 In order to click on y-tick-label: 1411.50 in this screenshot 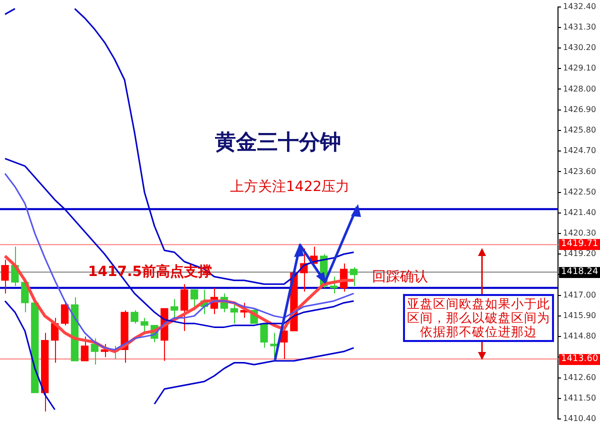, I will do `click(579, 397)`.